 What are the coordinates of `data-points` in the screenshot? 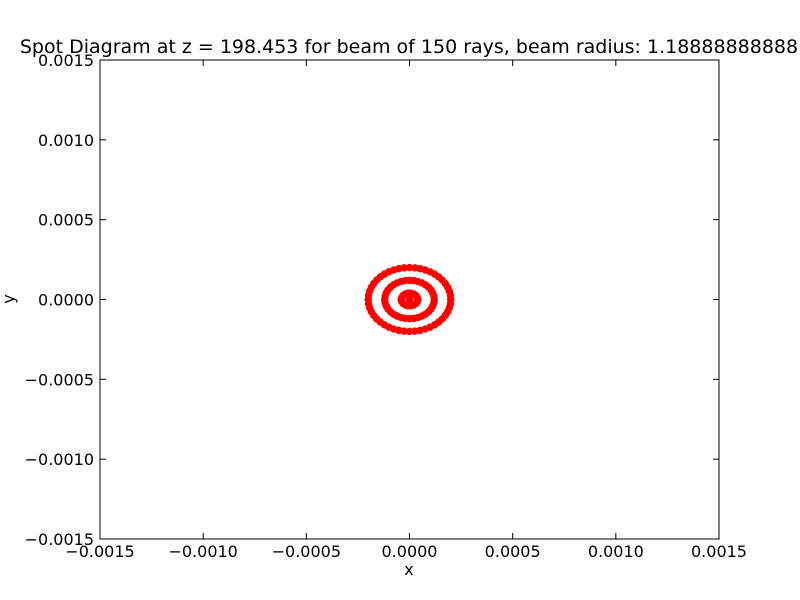 It's located at (409, 299).